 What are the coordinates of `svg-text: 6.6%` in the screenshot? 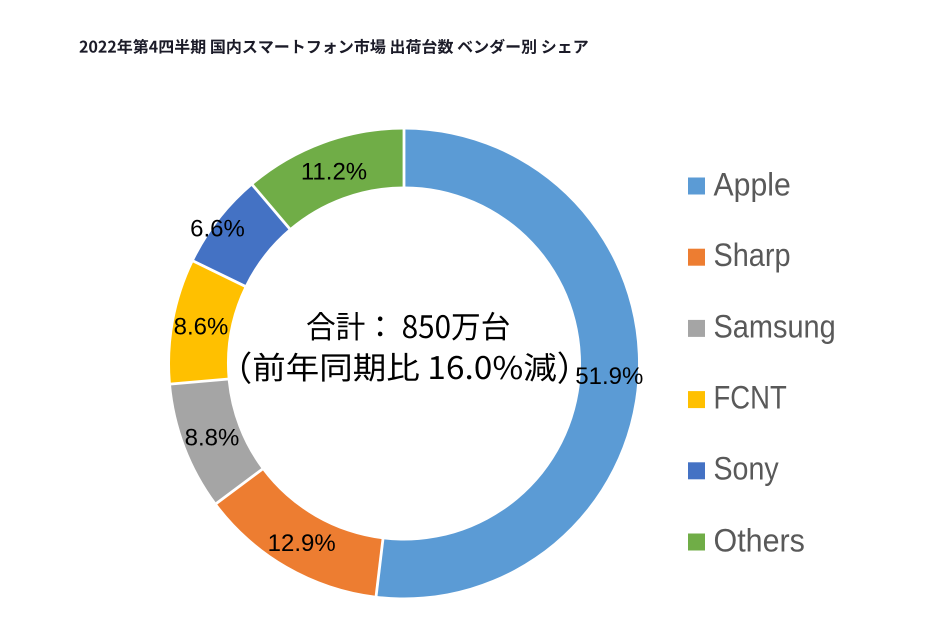 It's located at (217, 229).